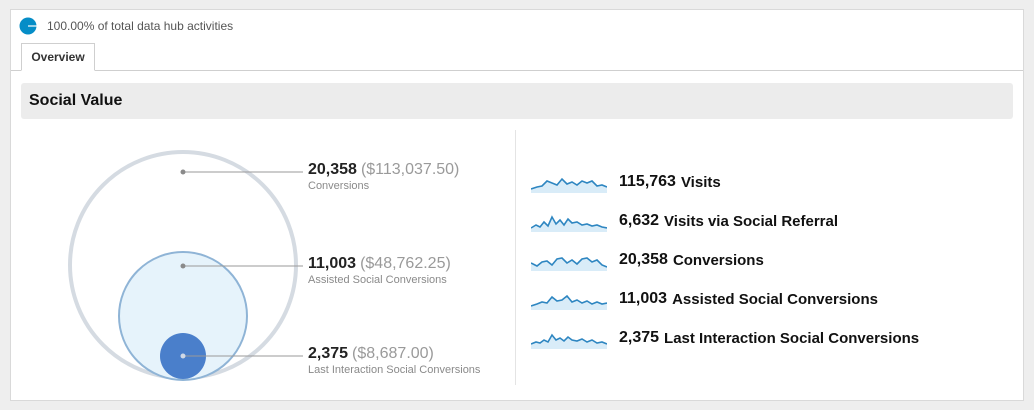  I want to click on metric-count: 20,358, so click(643, 259).